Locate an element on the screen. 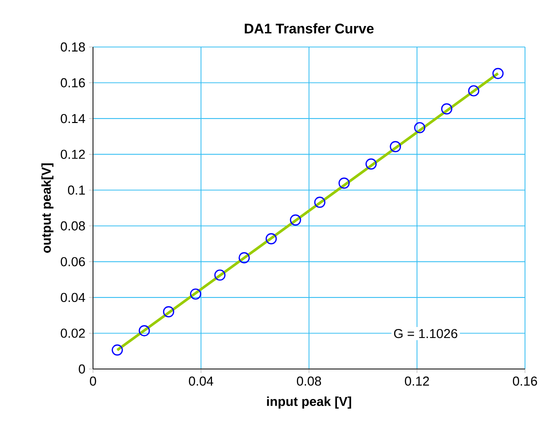  y-tick-label: 0.08 is located at coordinates (72, 225).